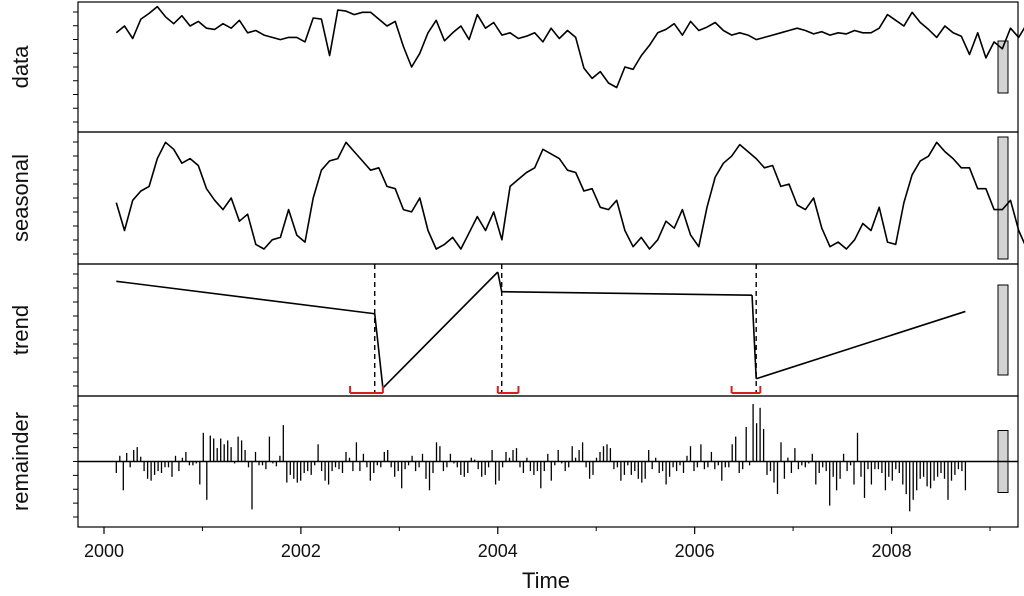  I want to click on x-axis: 2000 2002 2004 2006 2008, so click(537, 544).